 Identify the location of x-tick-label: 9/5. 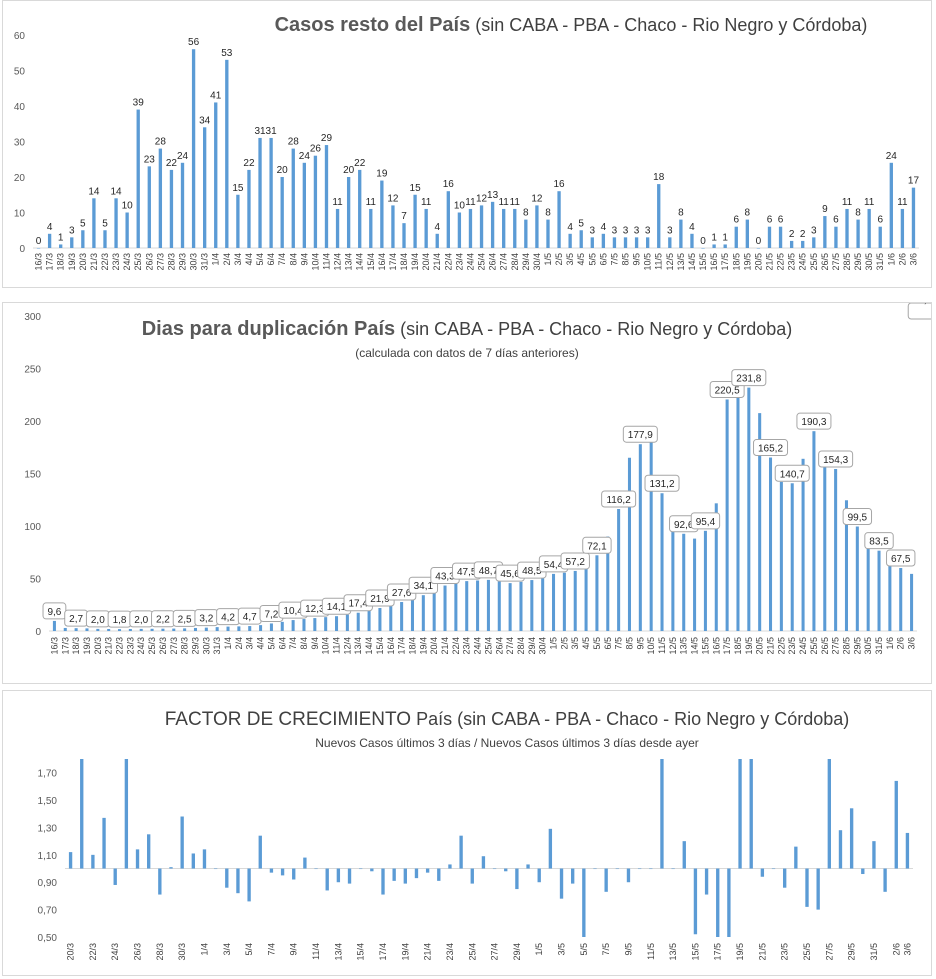
(640, 643).